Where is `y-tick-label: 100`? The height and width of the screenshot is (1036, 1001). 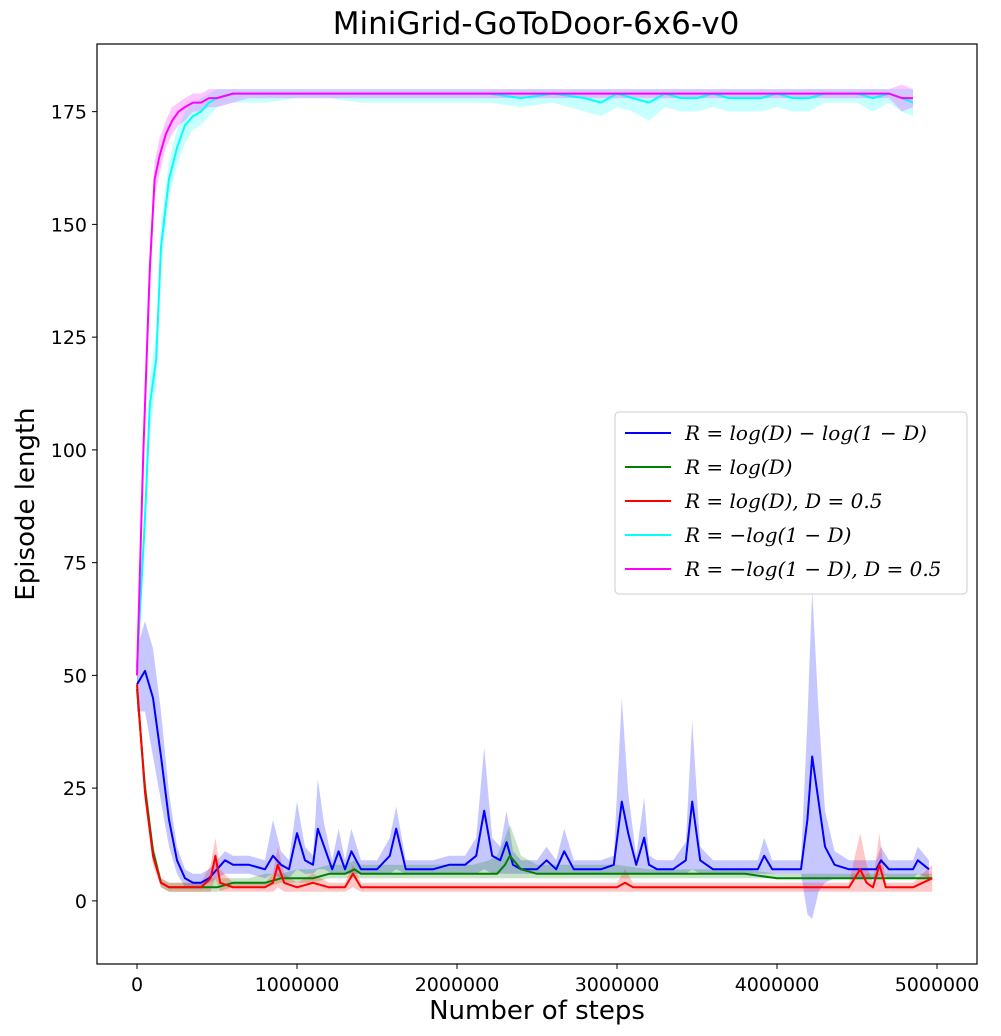 y-tick-label: 100 is located at coordinates (69, 451).